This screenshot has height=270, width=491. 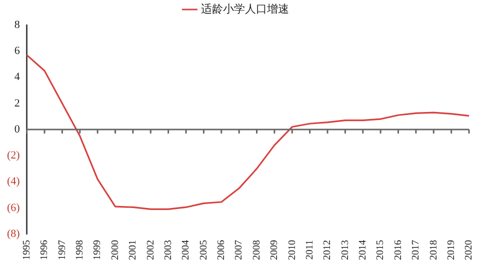 I want to click on x-tick-label: 2019, so click(x=451, y=250).